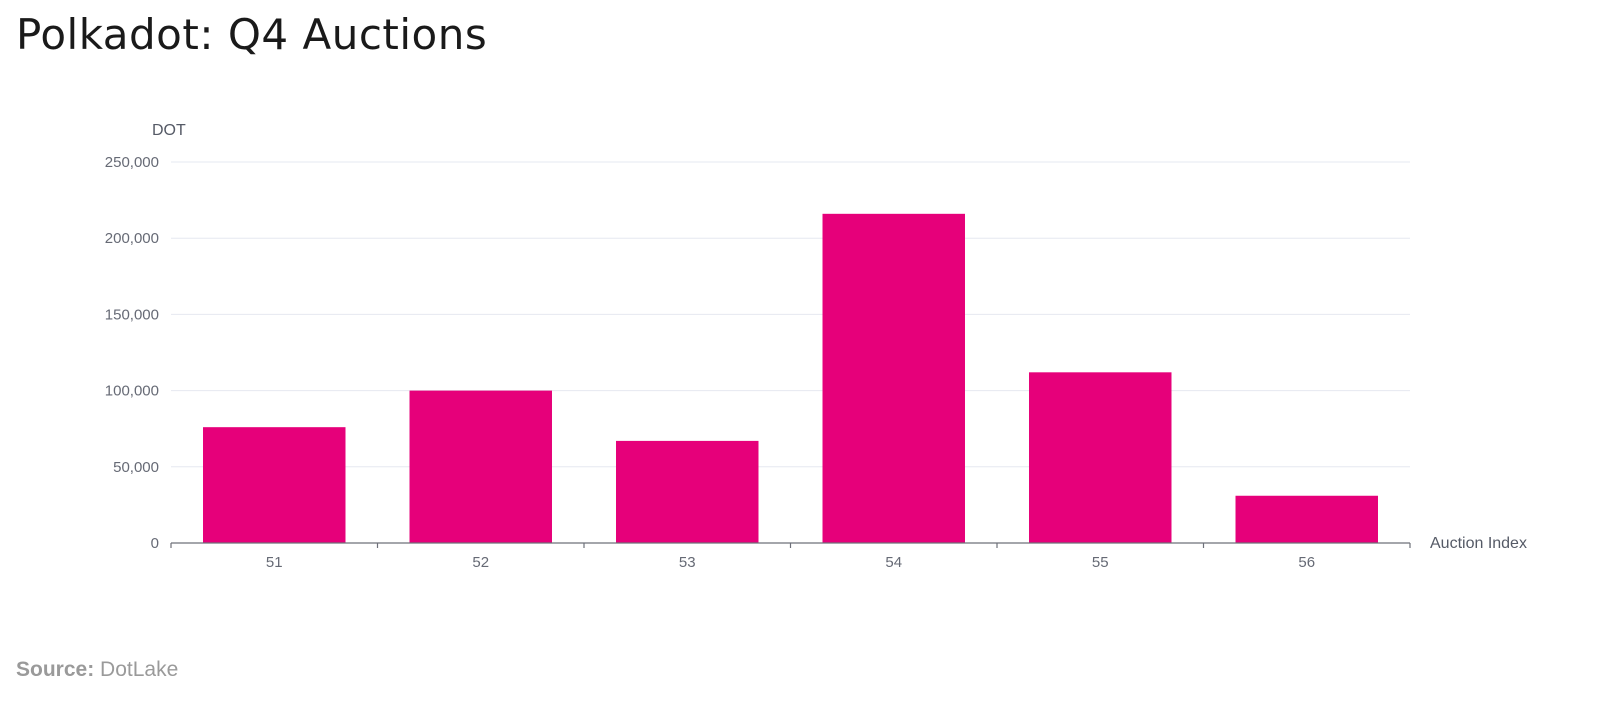 This screenshot has width=1600, height=722. Describe the element at coordinates (132, 353) in the screenshot. I see `y-tick-labels: 0 50,000 100,000 150,000 200,000 250,000` at that location.